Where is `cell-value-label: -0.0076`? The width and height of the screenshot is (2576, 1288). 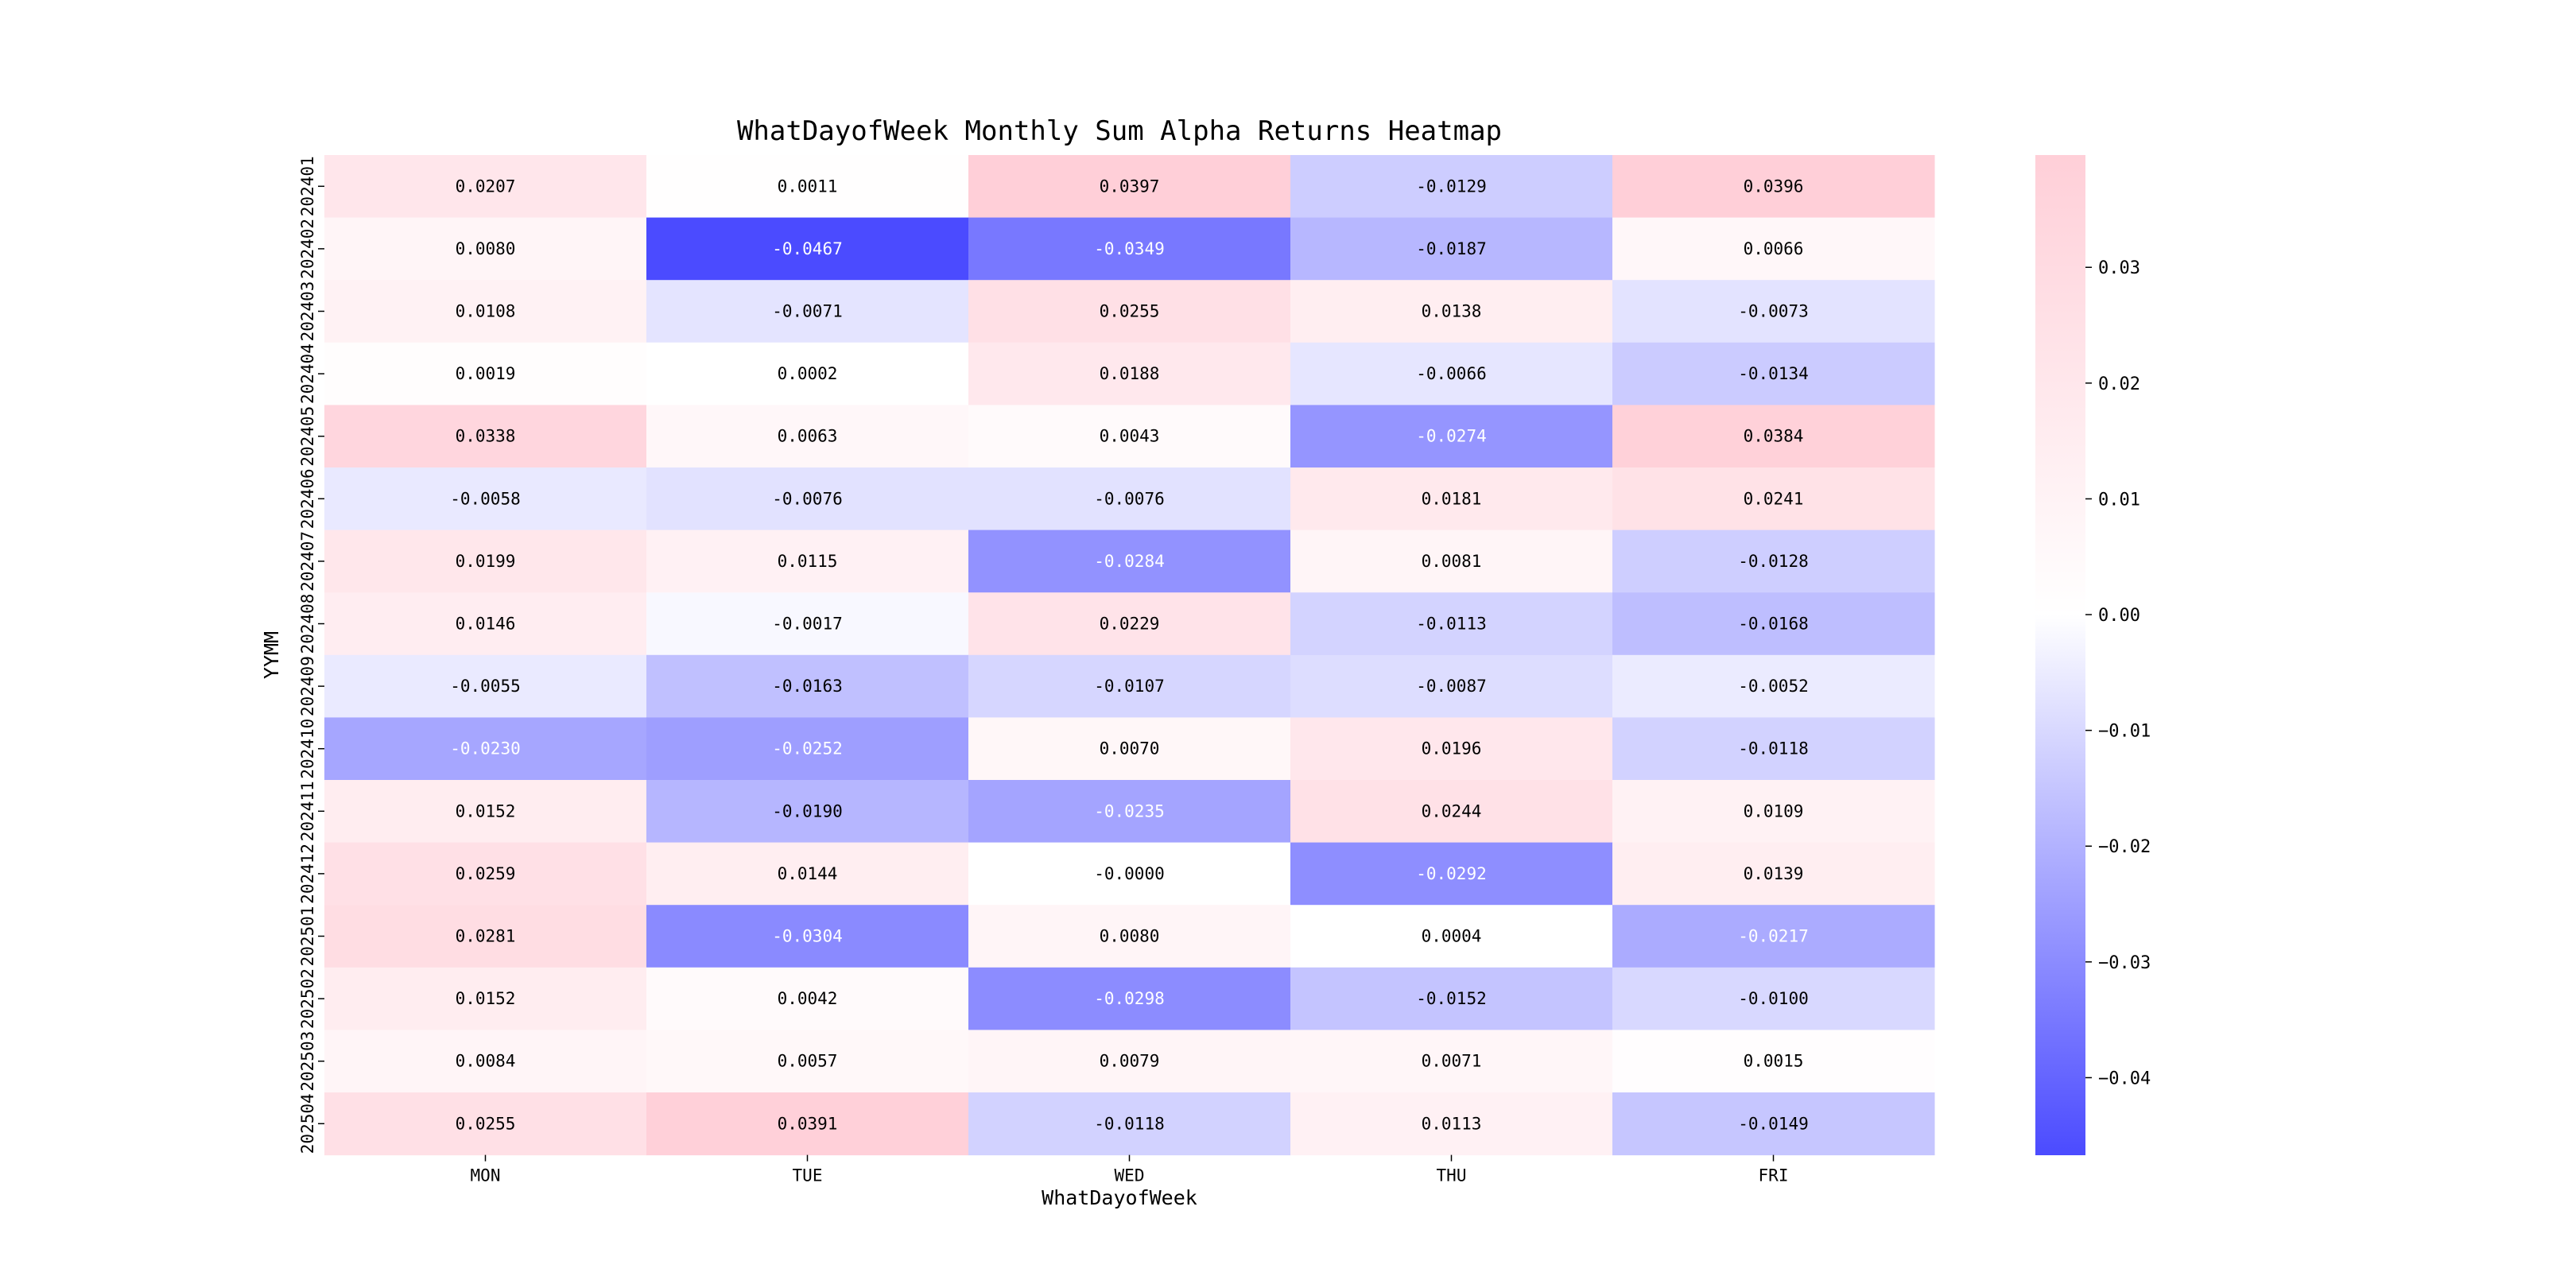 cell-value-label: -0.0076 is located at coordinates (1129, 499).